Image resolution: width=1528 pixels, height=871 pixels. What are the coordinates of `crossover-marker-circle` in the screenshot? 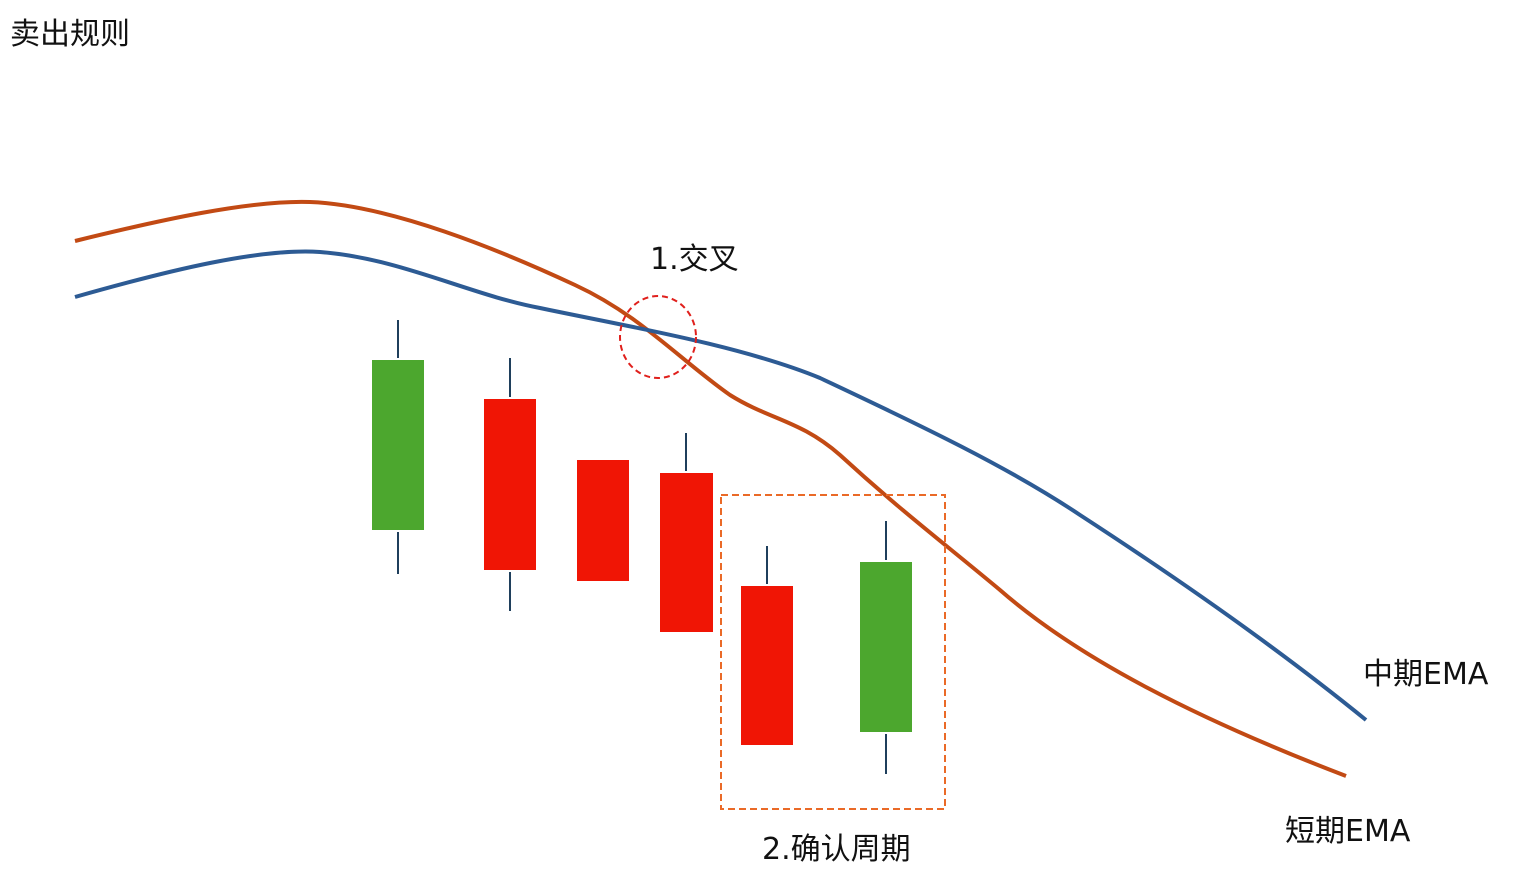 It's located at (658, 337).